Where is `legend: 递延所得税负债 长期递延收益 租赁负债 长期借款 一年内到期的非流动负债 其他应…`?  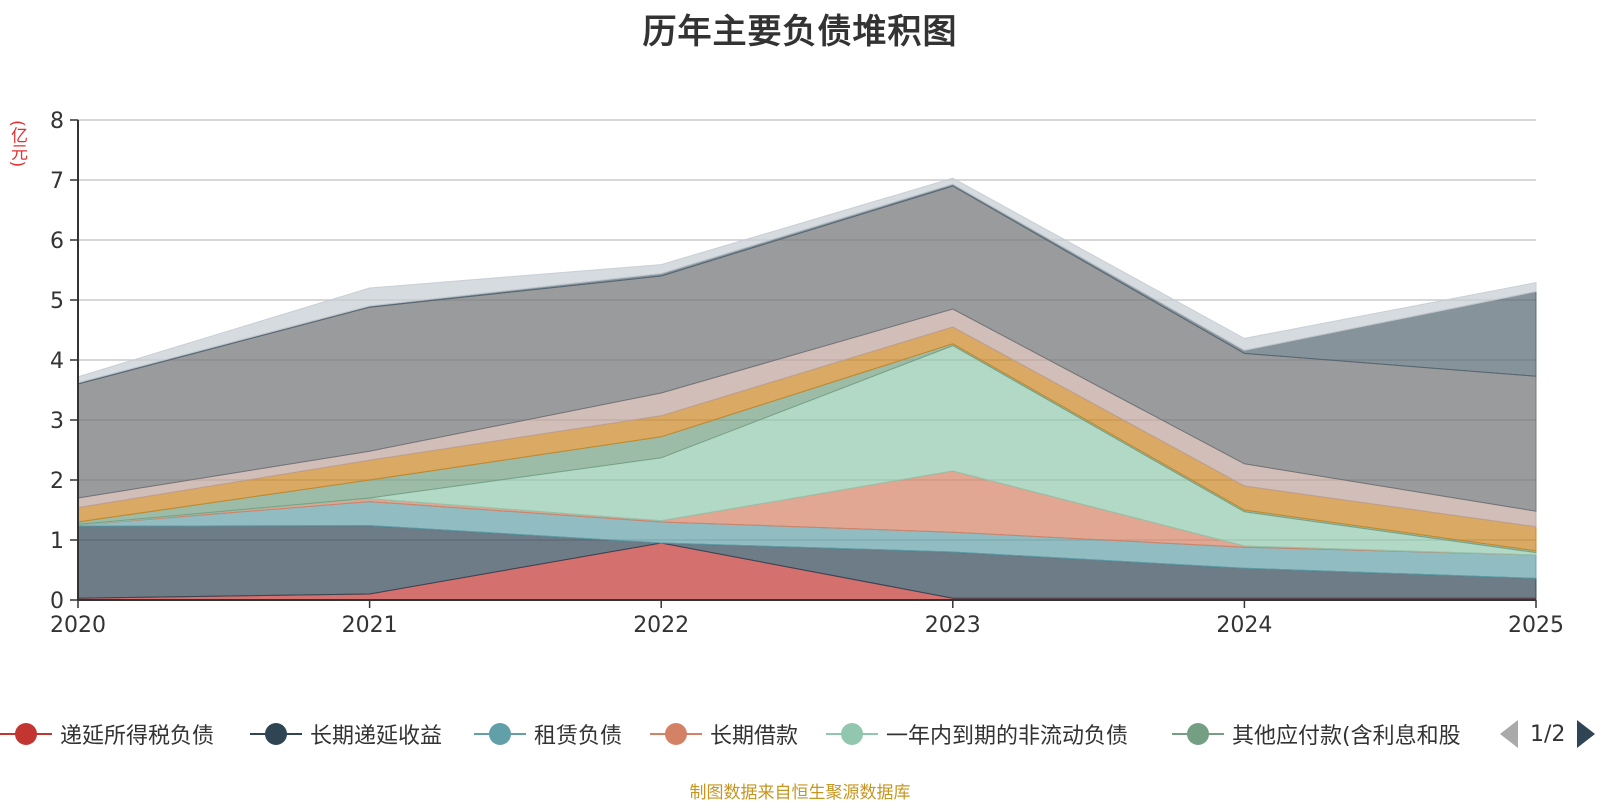 legend: 递延所得税负债 长期递延收益 租赁负债 长期借款 一年内到期的非流动负债 其他应… is located at coordinates (800, 734).